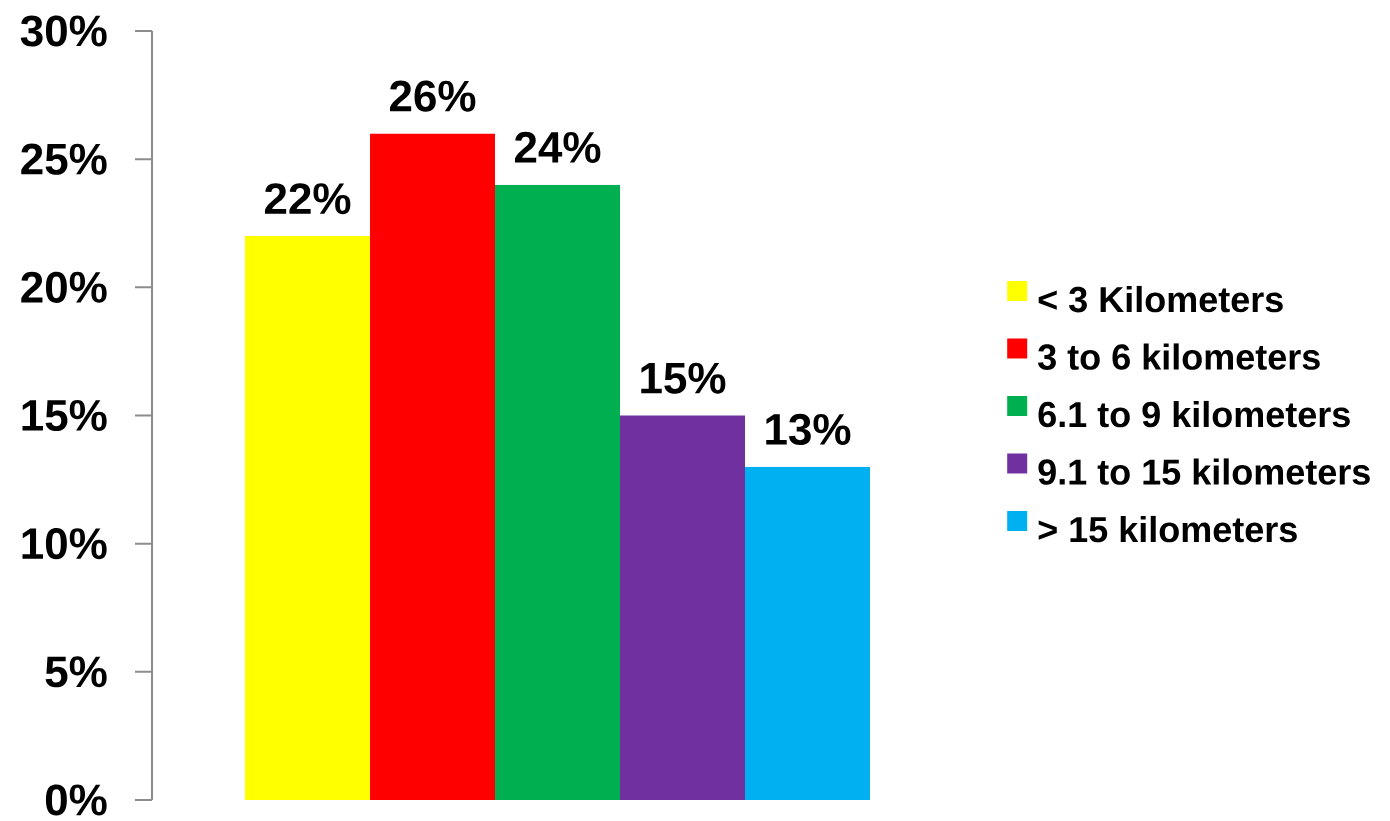 Image resolution: width=1390 pixels, height=821 pixels. I want to click on y-tick-label: 30%, so click(63, 31).